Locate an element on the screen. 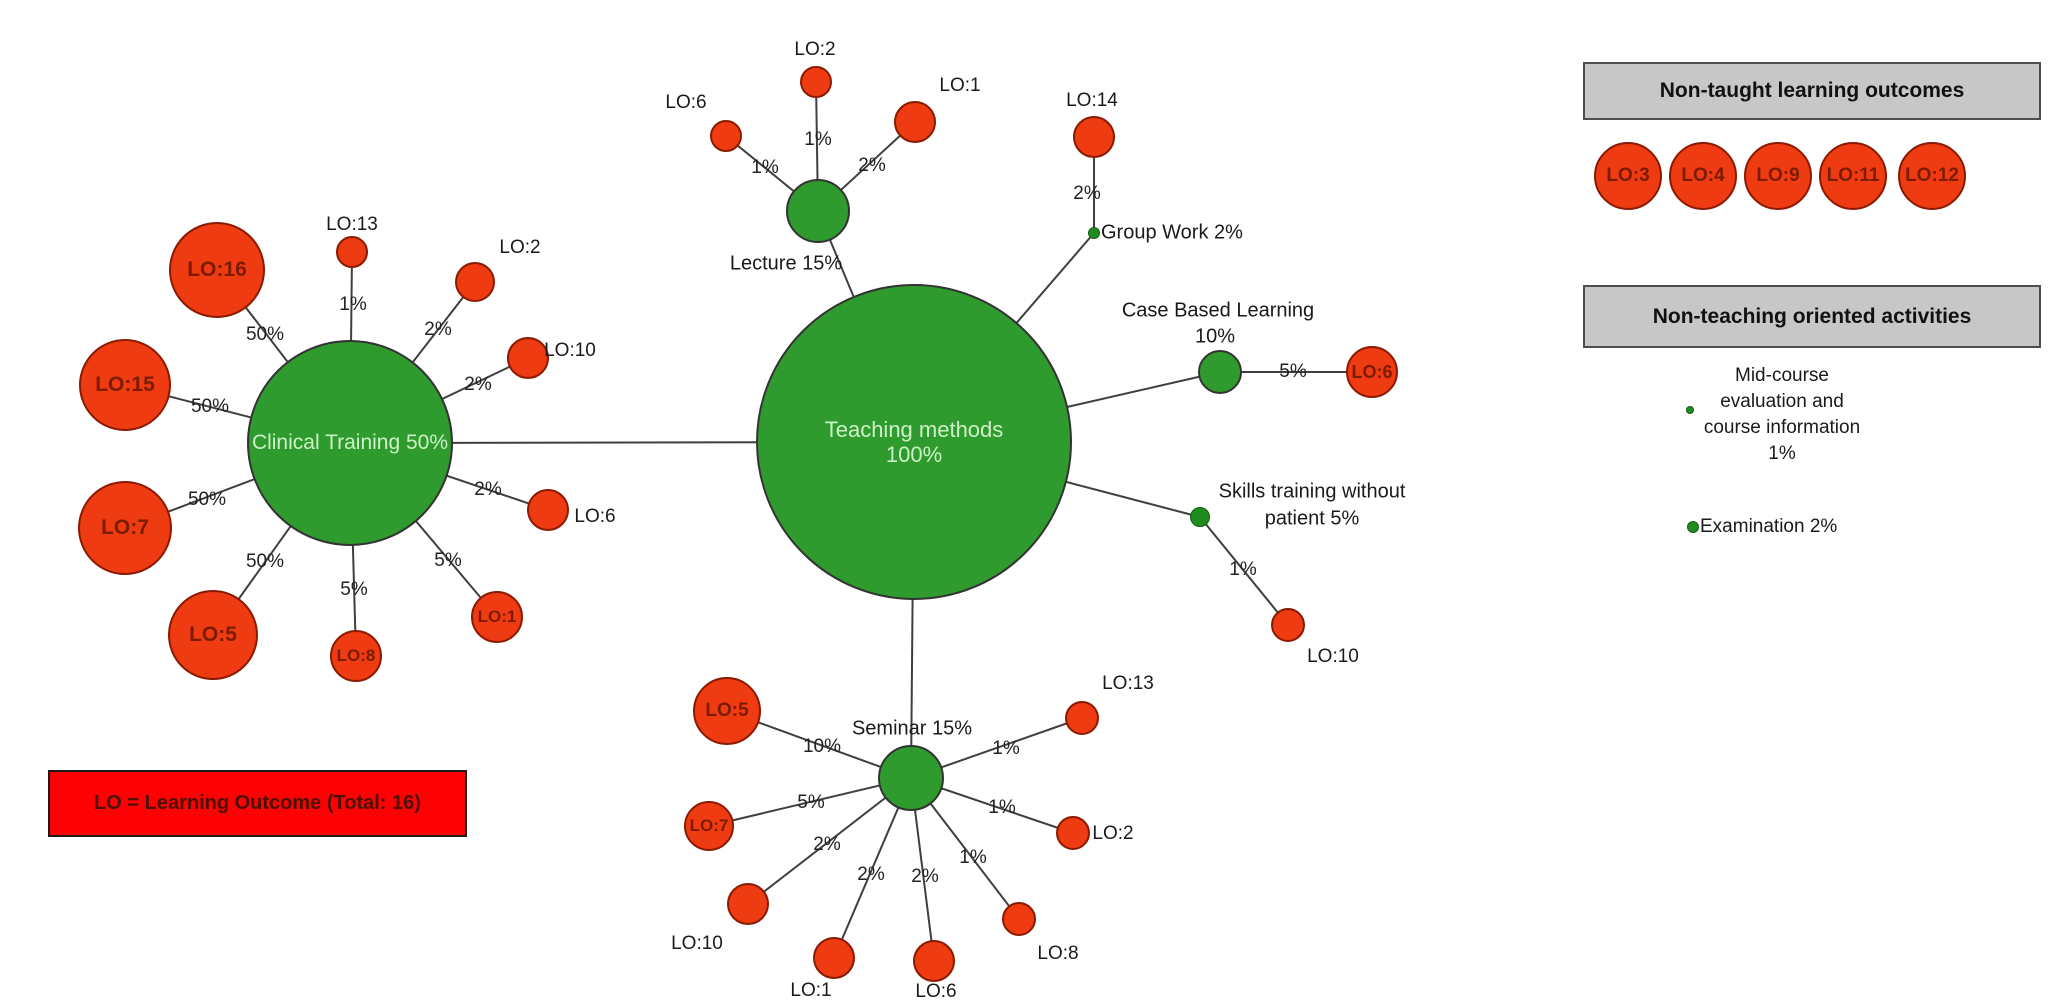 This screenshot has height=1001, width=2059. clinical-lo16-node: LO:16 is located at coordinates (217, 270).